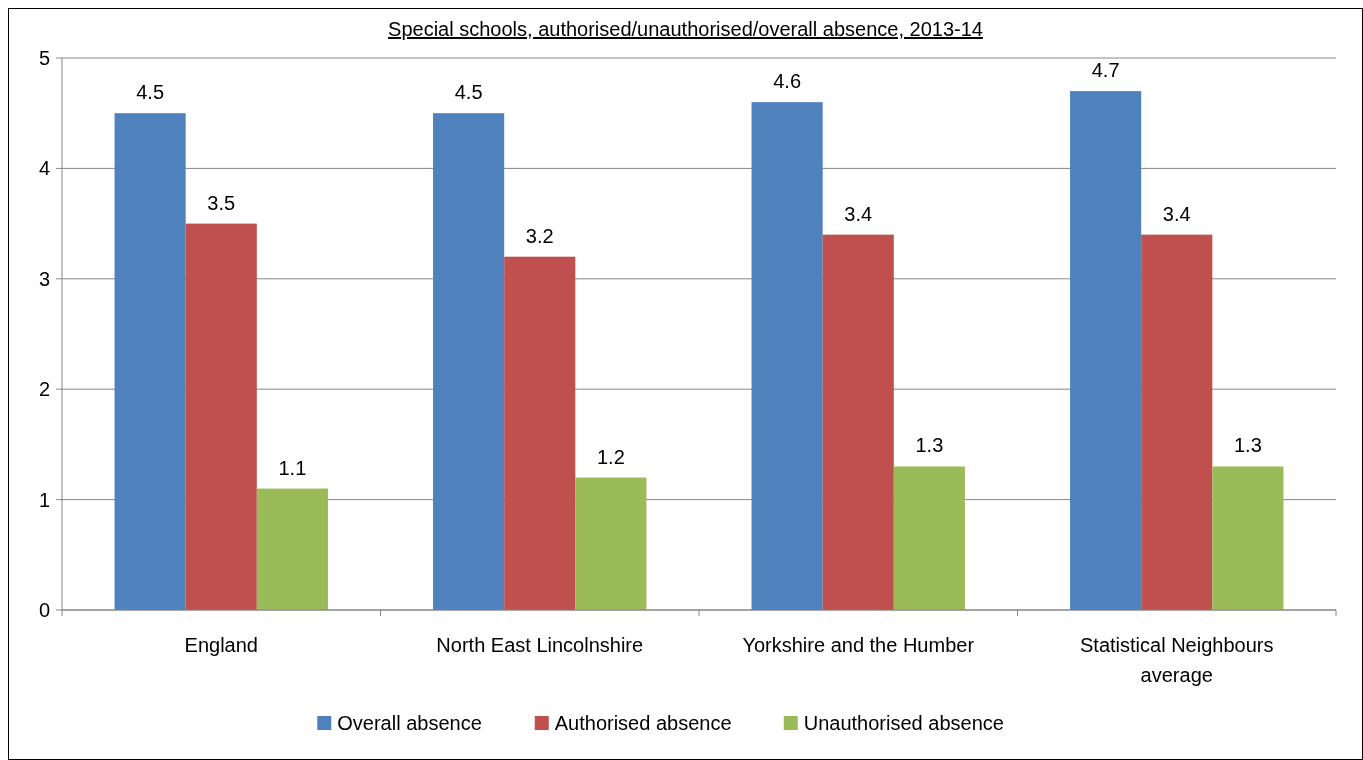  Describe the element at coordinates (1105, 70) in the screenshot. I see `data-label: 4.7` at that location.